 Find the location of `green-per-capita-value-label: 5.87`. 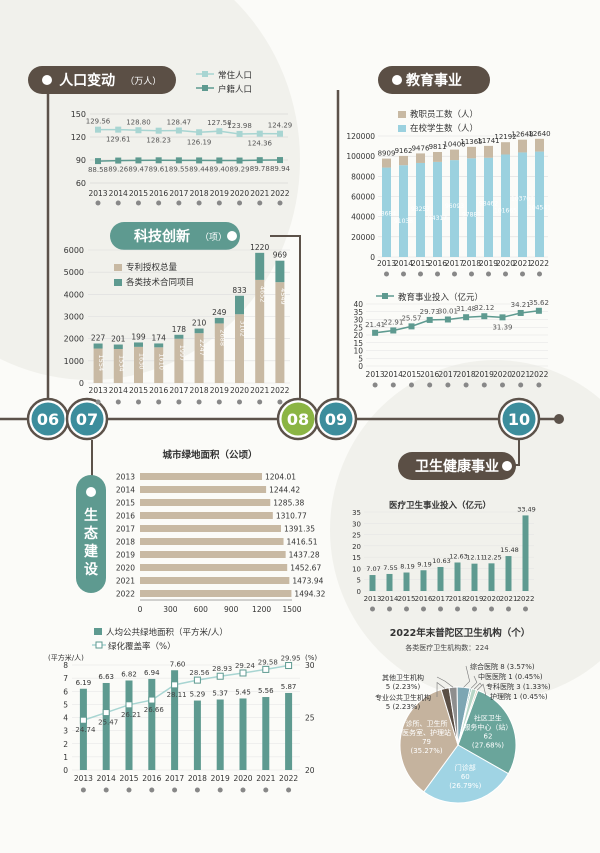

green-per-capita-value-label: 5.87 is located at coordinates (289, 687).